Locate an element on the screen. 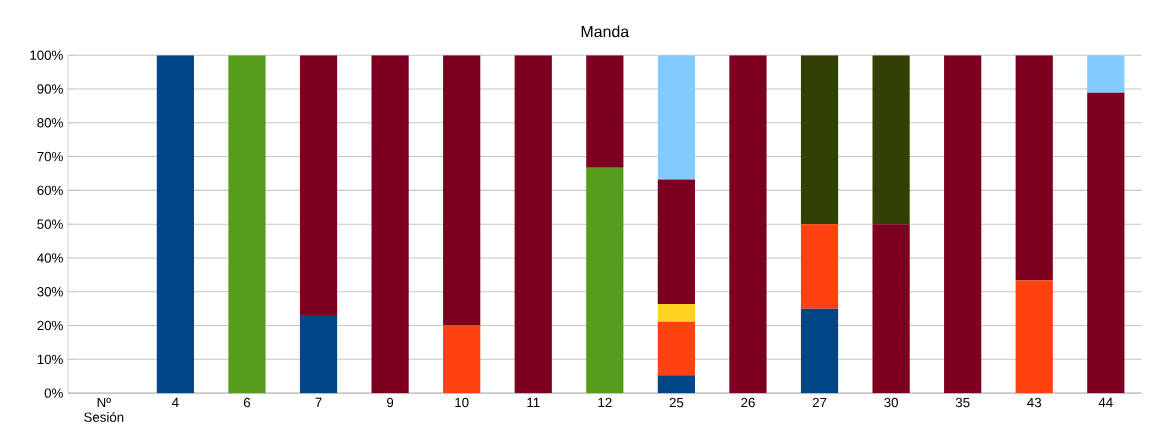 This screenshot has height=432, width=1162. y-tick-label: 60% is located at coordinates (50, 190).